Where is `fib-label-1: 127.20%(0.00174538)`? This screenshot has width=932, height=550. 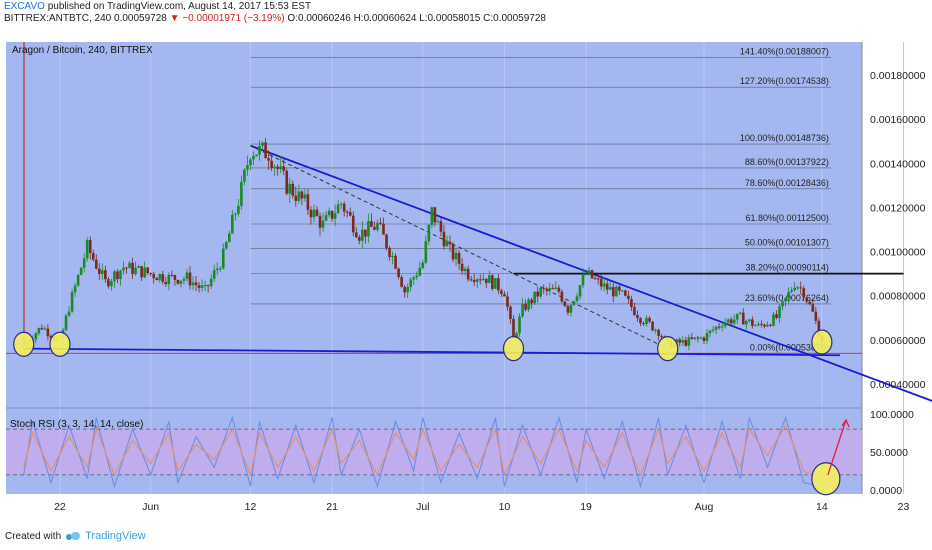 fib-label-1: 127.20%(0.00174538) is located at coordinates (784, 81).